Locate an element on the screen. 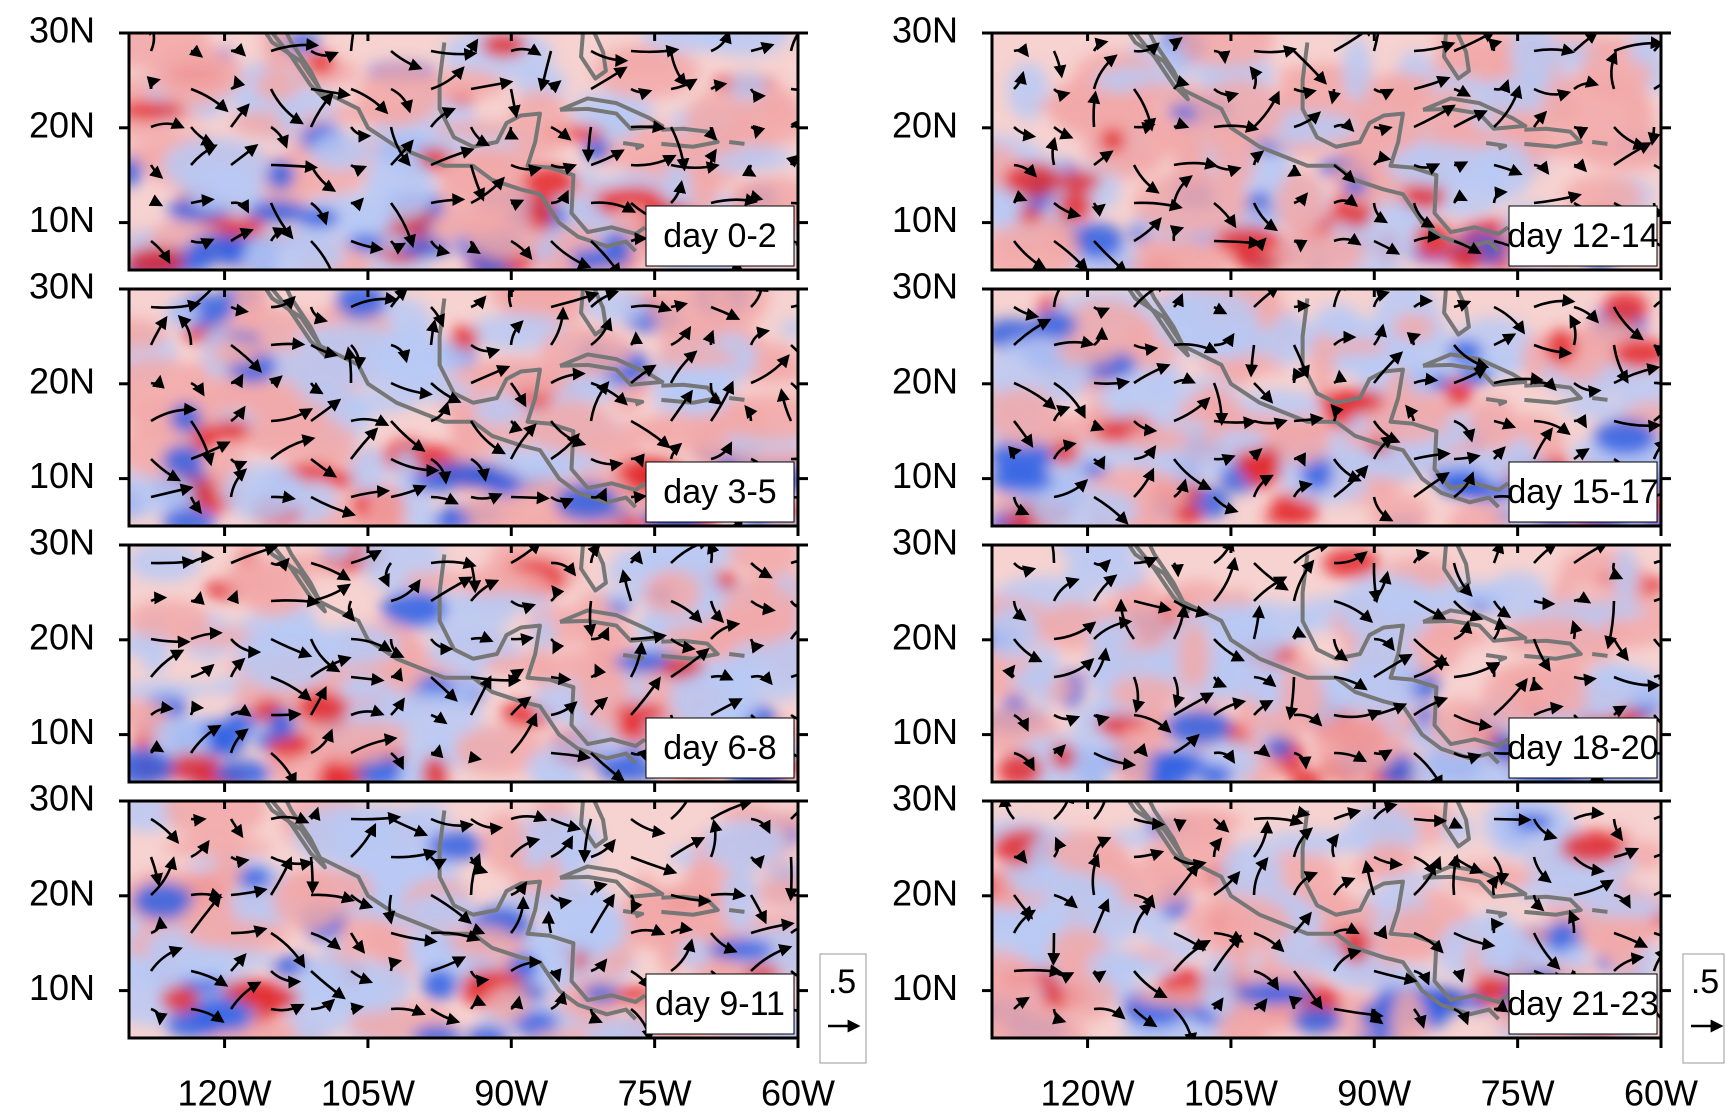 This screenshot has width=1726, height=1116. map-panel: day 0-2 30N 20N 10N is located at coordinates (418, 145).